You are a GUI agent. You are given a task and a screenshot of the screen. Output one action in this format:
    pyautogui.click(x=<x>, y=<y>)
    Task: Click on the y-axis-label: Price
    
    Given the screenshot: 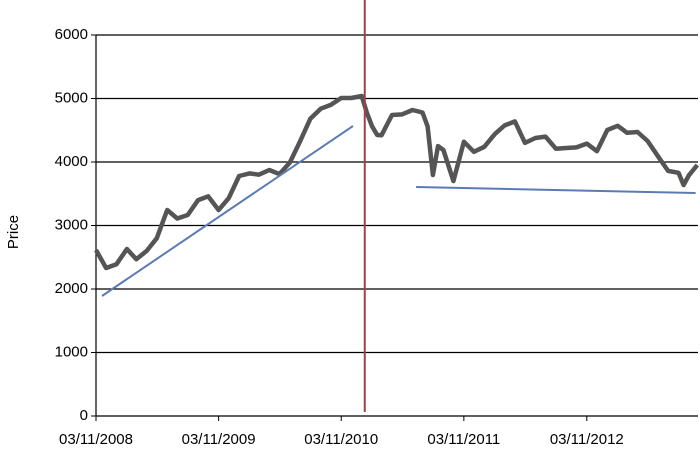 What is the action you would take?
    pyautogui.click(x=13, y=232)
    